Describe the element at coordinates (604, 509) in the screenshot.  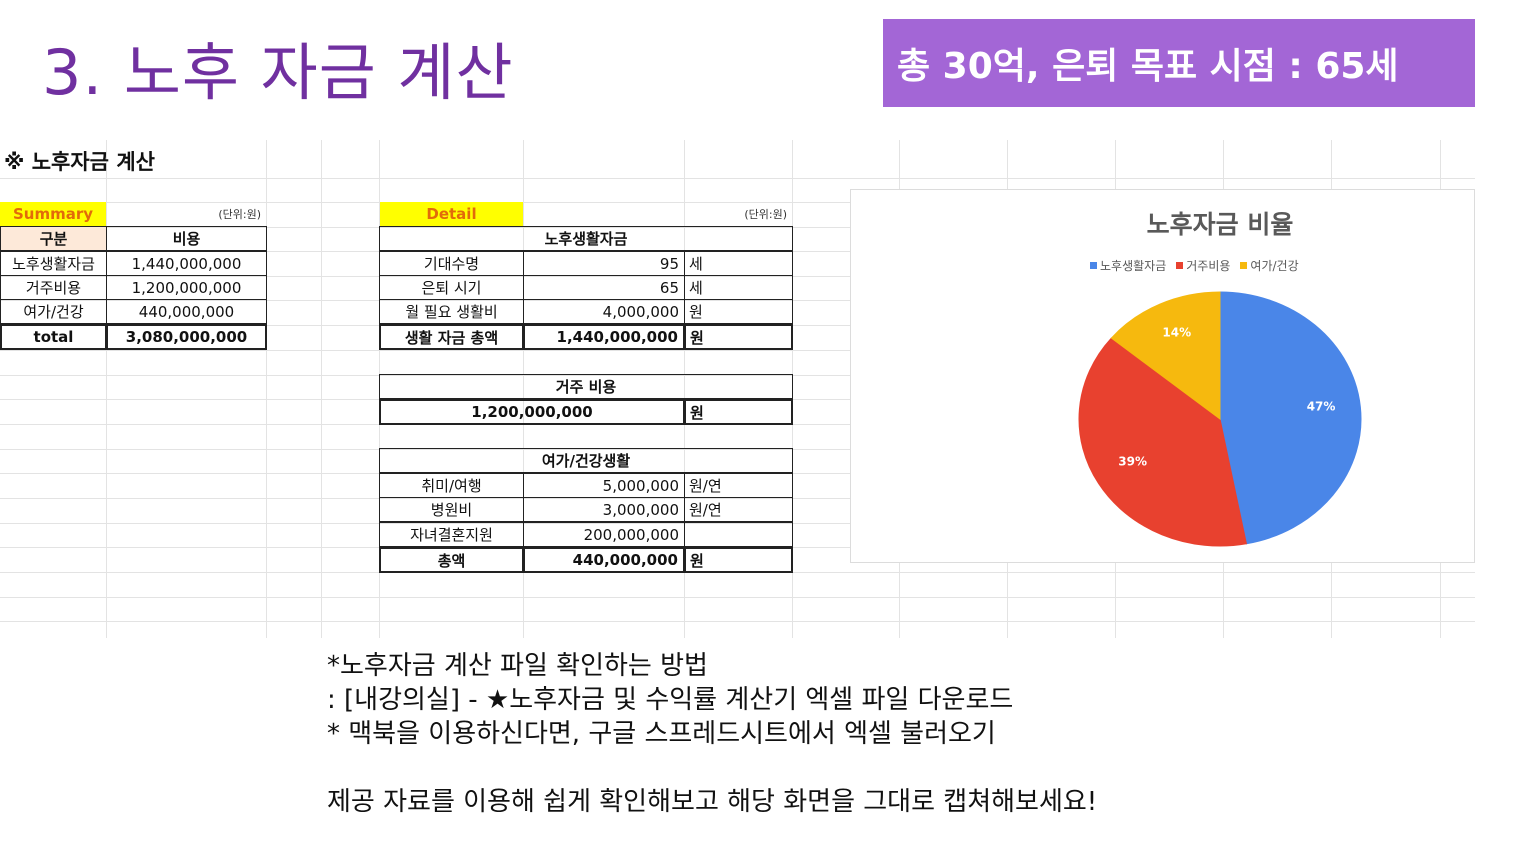
I see `leisure-row-value: 3,000,000` at that location.